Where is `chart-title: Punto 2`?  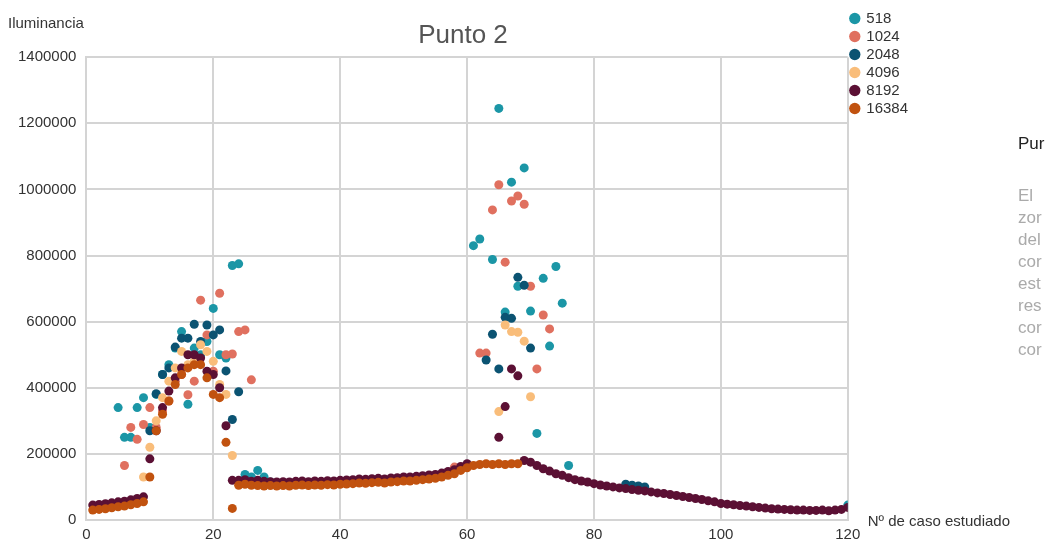 chart-title: Punto 2 is located at coordinates (463, 33).